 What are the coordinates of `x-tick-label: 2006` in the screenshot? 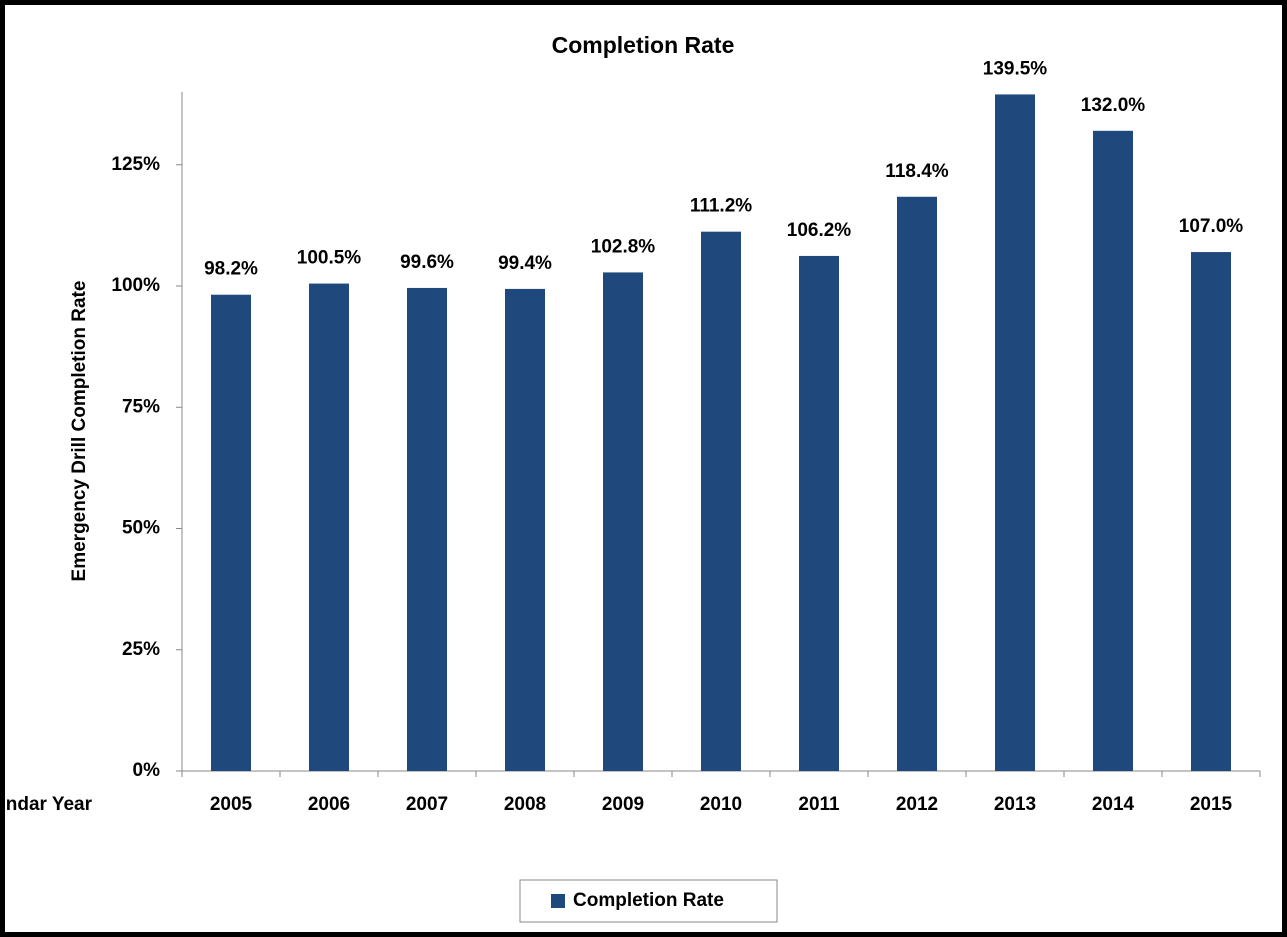 It's located at (329, 804).